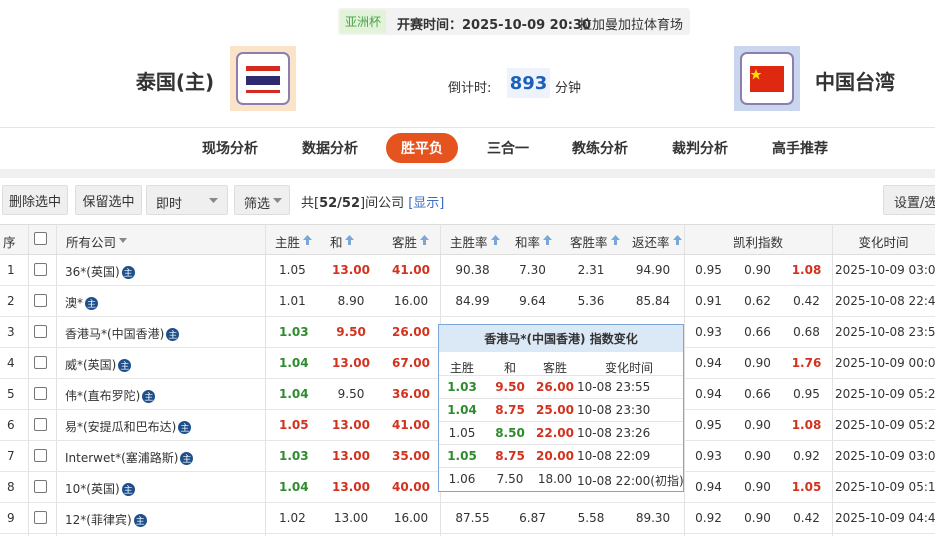  What do you see at coordinates (885, 518) in the screenshot?
I see `change-time: 2025-10-09 04:41` at bounding box center [885, 518].